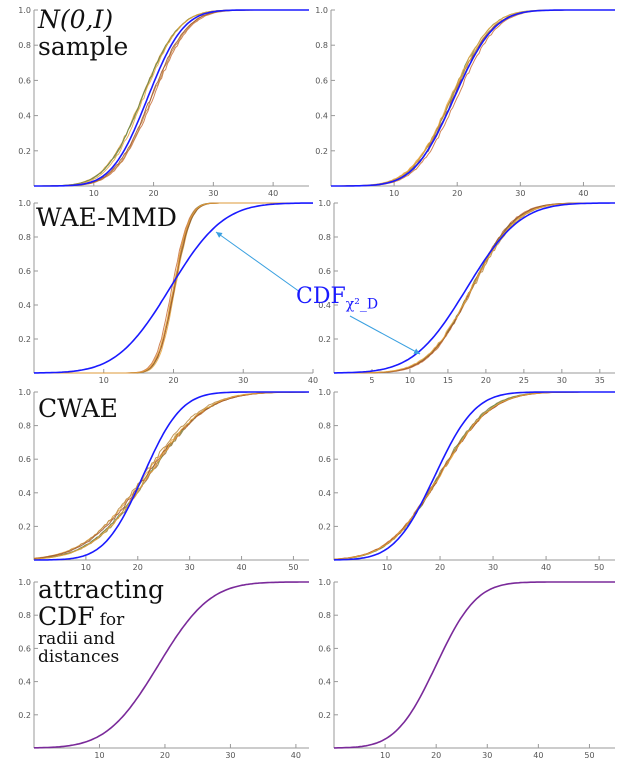  Describe the element at coordinates (78, 408) in the screenshot. I see `row-label-cwae: CWAE` at that location.